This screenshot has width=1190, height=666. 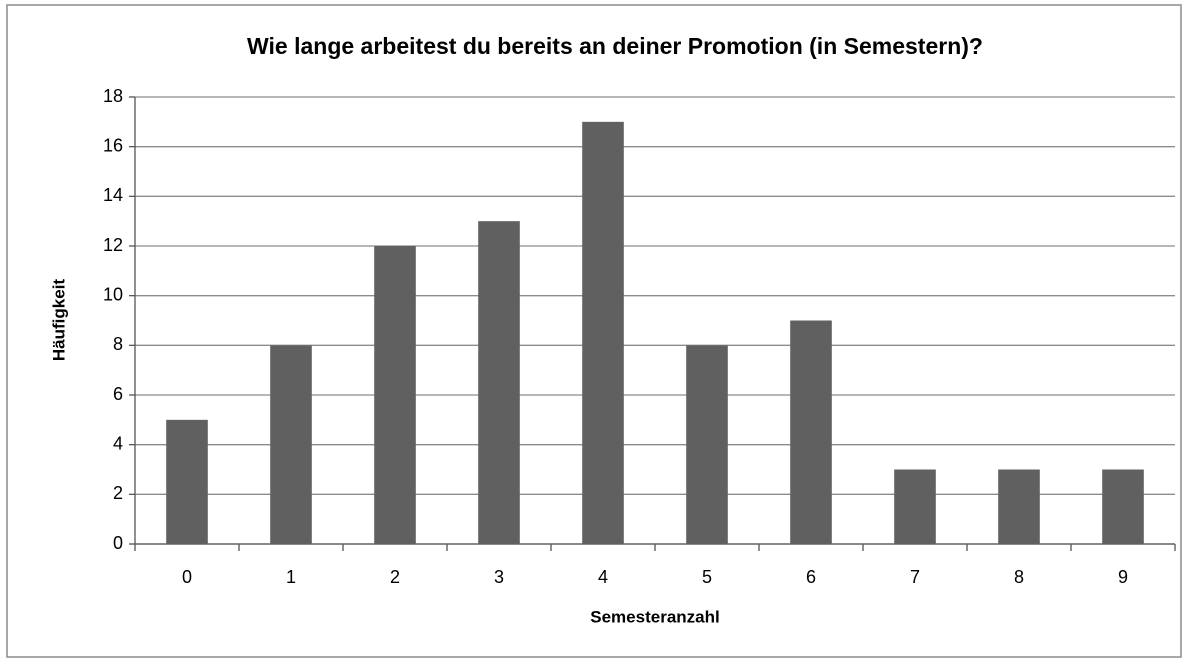 What do you see at coordinates (113, 195) in the screenshot?
I see `y-tick-label: 14` at bounding box center [113, 195].